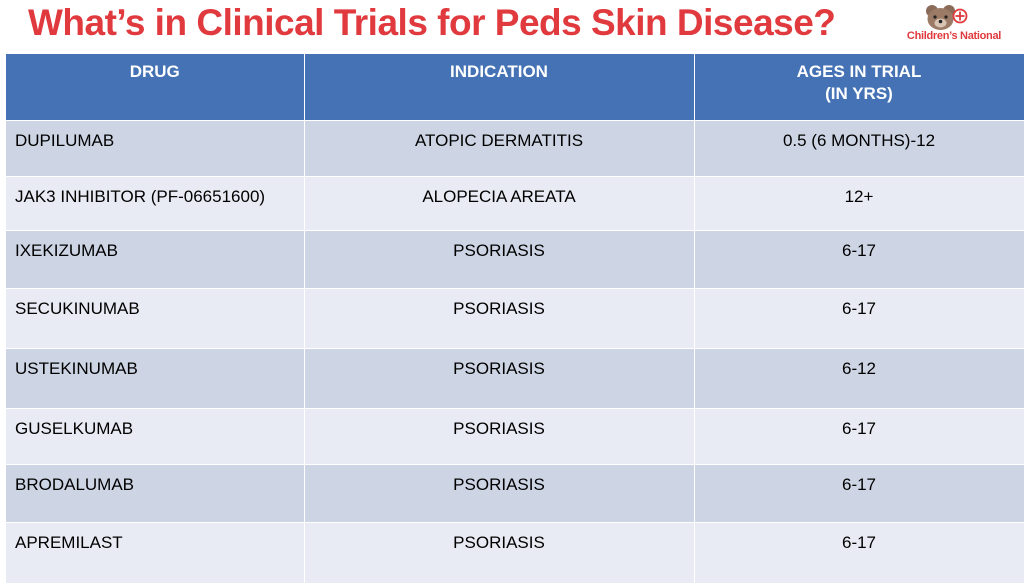 Image resolution: width=1035 pixels, height=584 pixels. Describe the element at coordinates (155, 436) in the screenshot. I see `cell-drug: GUSELKUMAB` at that location.